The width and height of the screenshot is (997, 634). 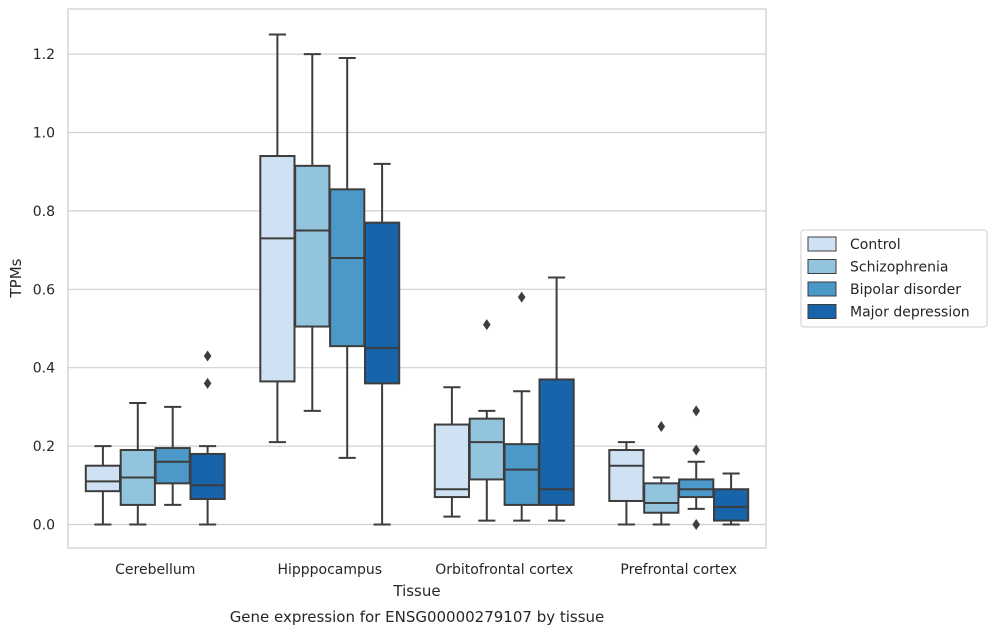 I want to click on legend-label: Control, so click(x=875, y=245).